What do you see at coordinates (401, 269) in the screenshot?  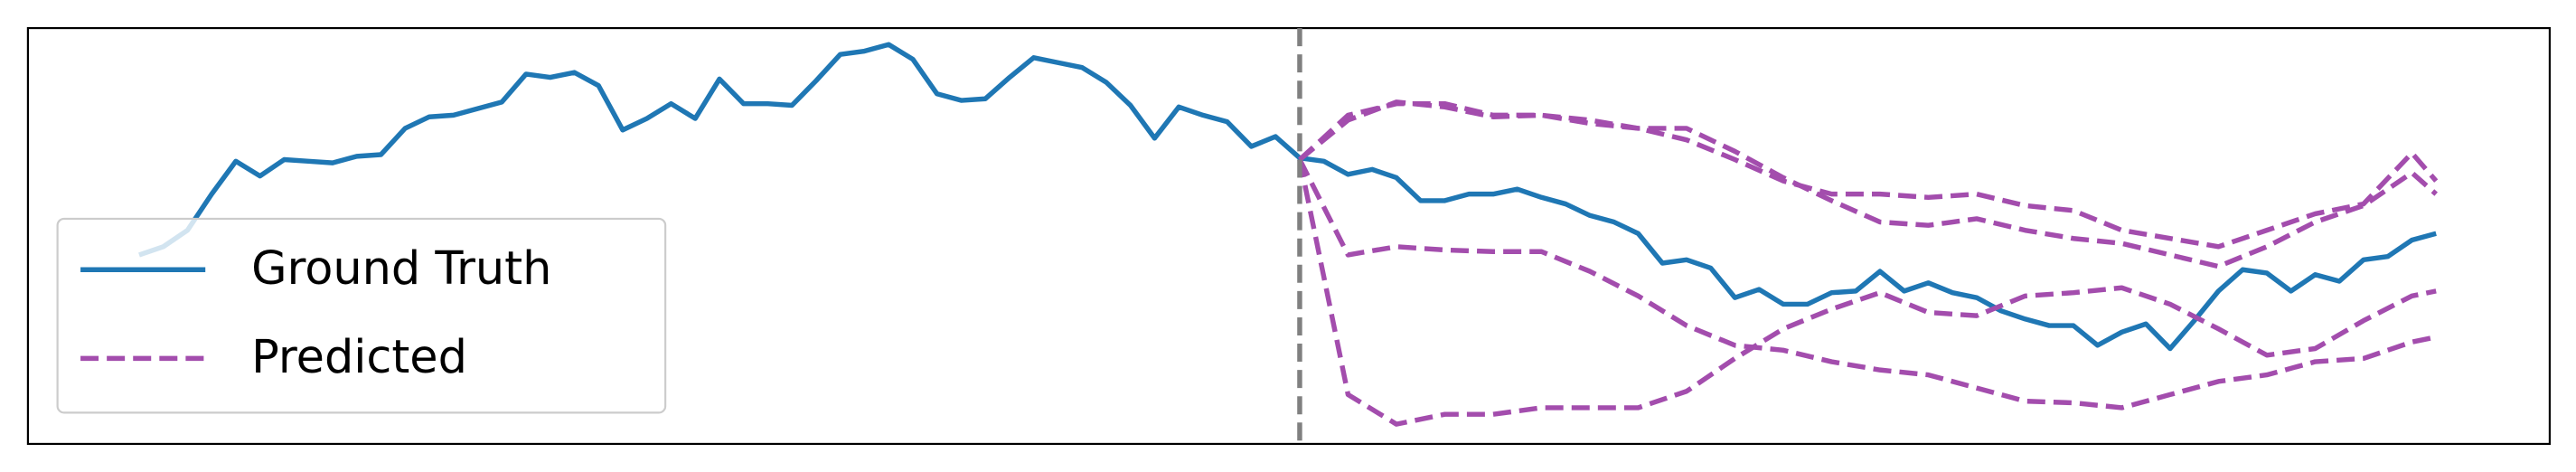 I see `legend-label: Ground Truth` at bounding box center [401, 269].